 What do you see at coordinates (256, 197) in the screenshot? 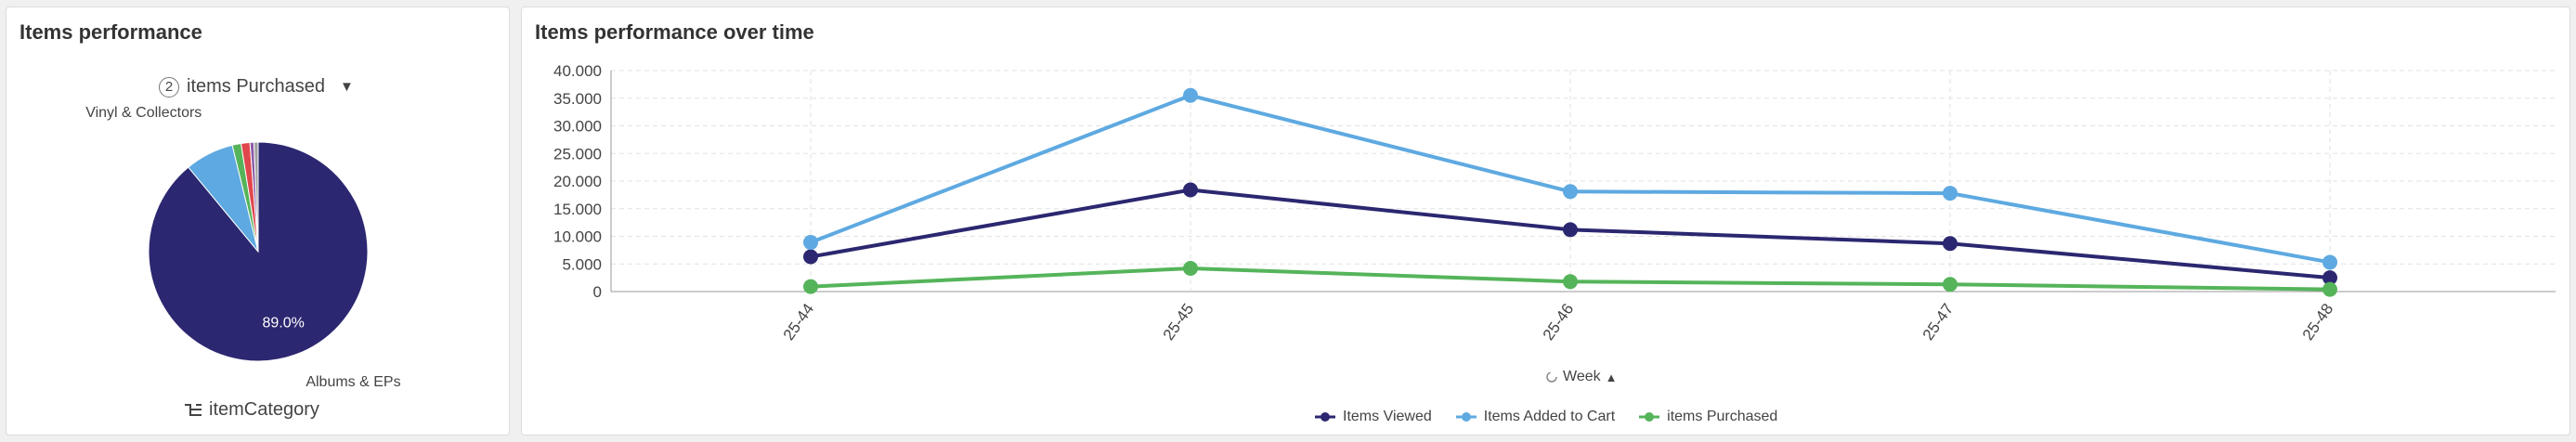
I see `pie-slice` at bounding box center [256, 197].